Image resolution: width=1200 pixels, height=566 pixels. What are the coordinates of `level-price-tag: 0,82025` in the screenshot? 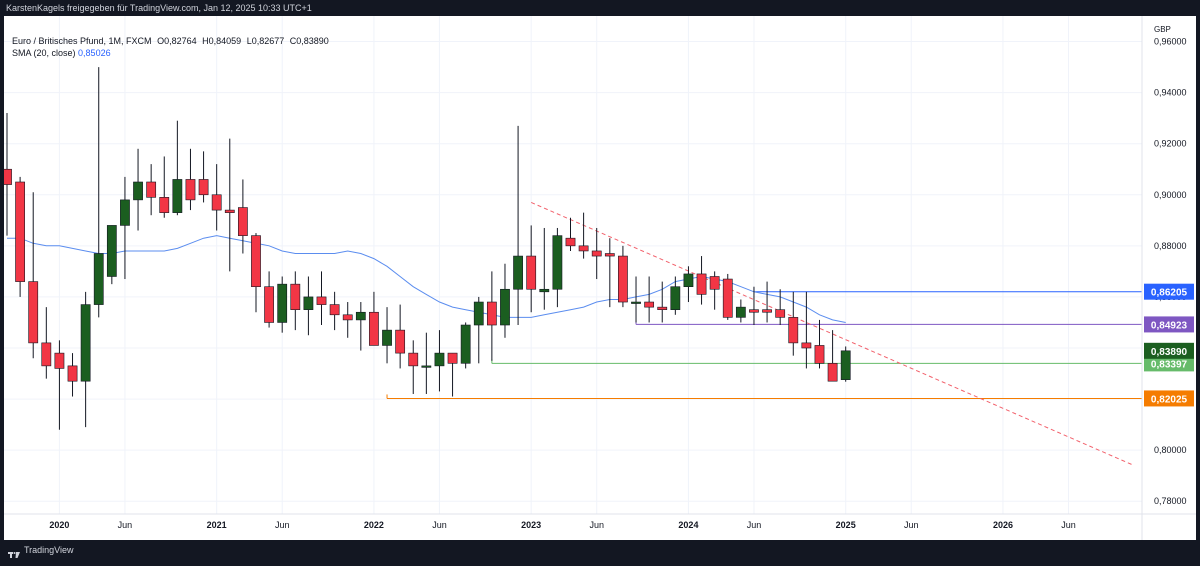 It's located at (1169, 398).